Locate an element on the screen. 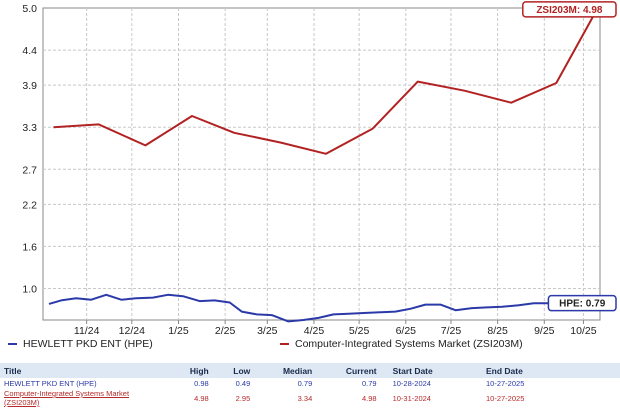 This screenshot has height=416, width=620. y-tick-label: 5.0 is located at coordinates (29, 9).